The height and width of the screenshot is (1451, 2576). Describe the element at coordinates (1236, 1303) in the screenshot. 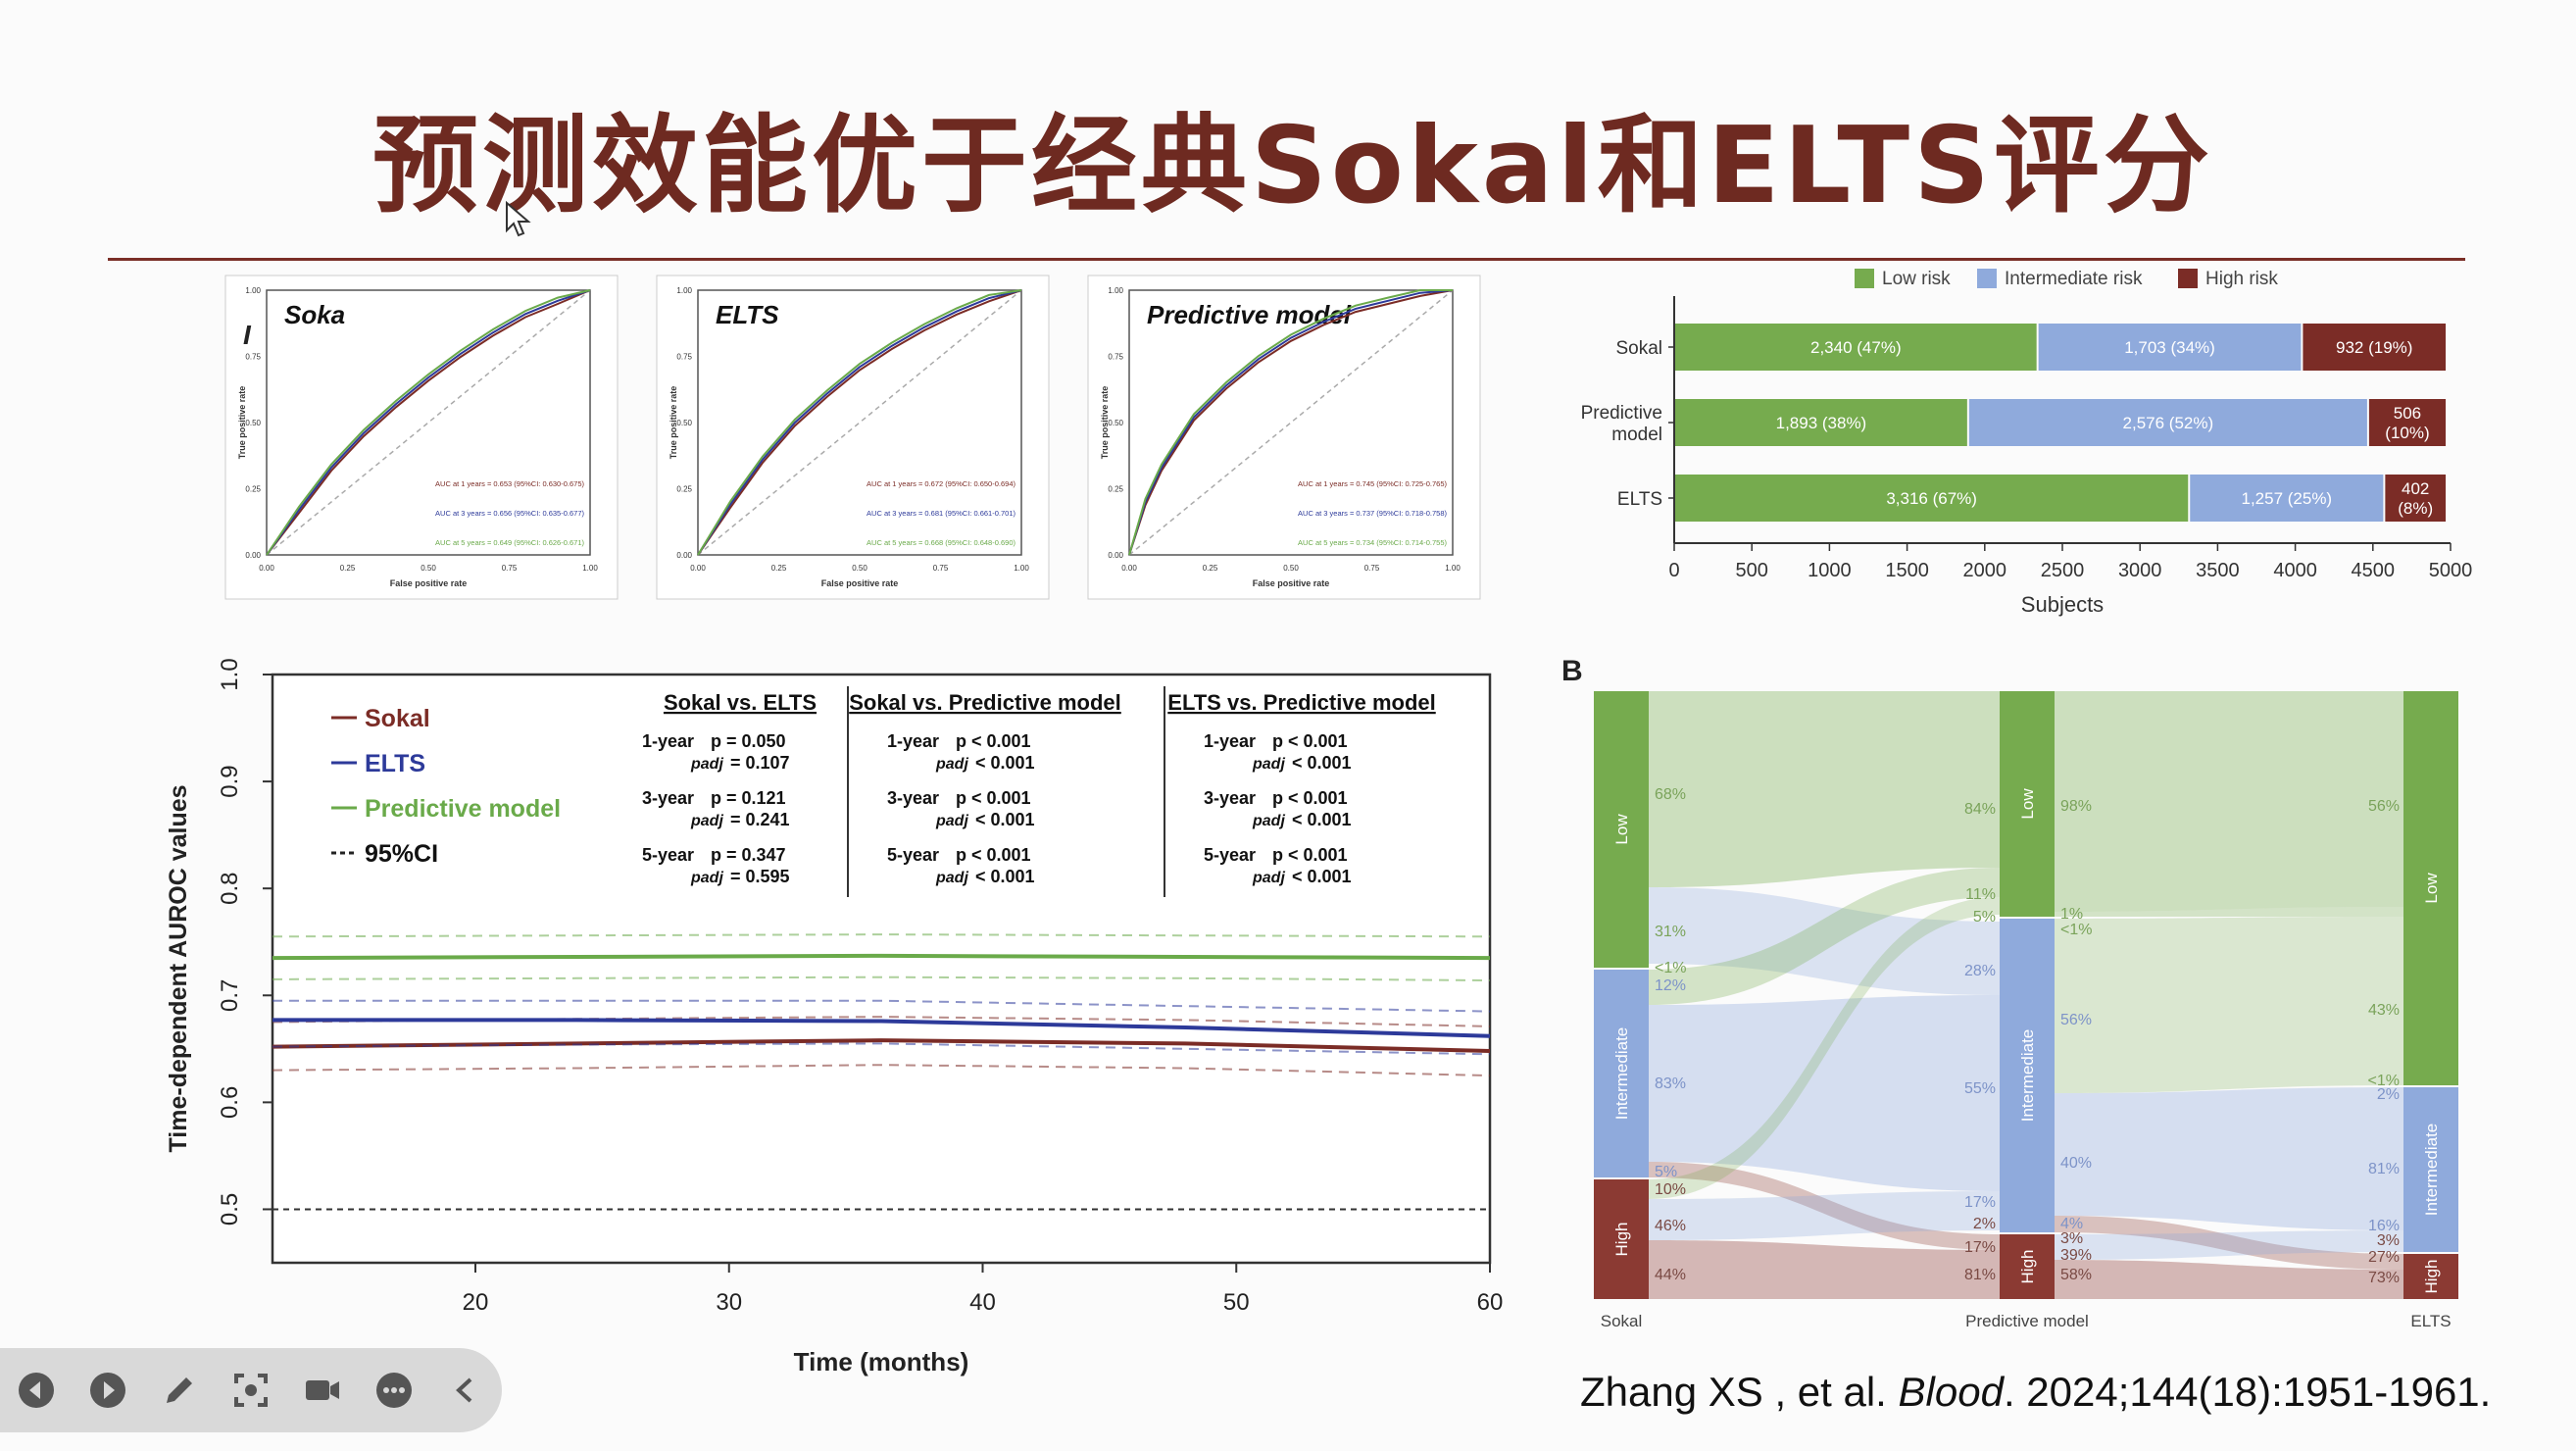

I see `x-tick-label: 50` at that location.